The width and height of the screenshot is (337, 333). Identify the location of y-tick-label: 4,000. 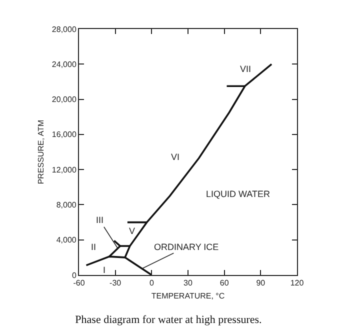
(66, 240).